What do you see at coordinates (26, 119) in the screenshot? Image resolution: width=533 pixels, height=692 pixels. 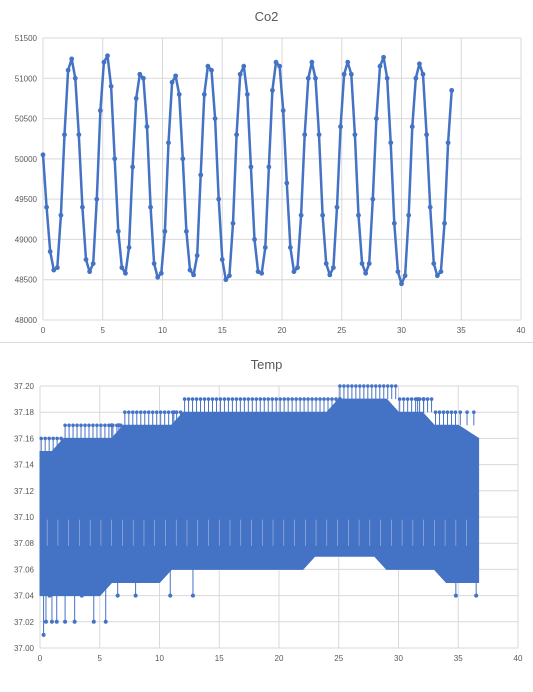 I see `co2-y-tick-label: 50500` at bounding box center [26, 119].